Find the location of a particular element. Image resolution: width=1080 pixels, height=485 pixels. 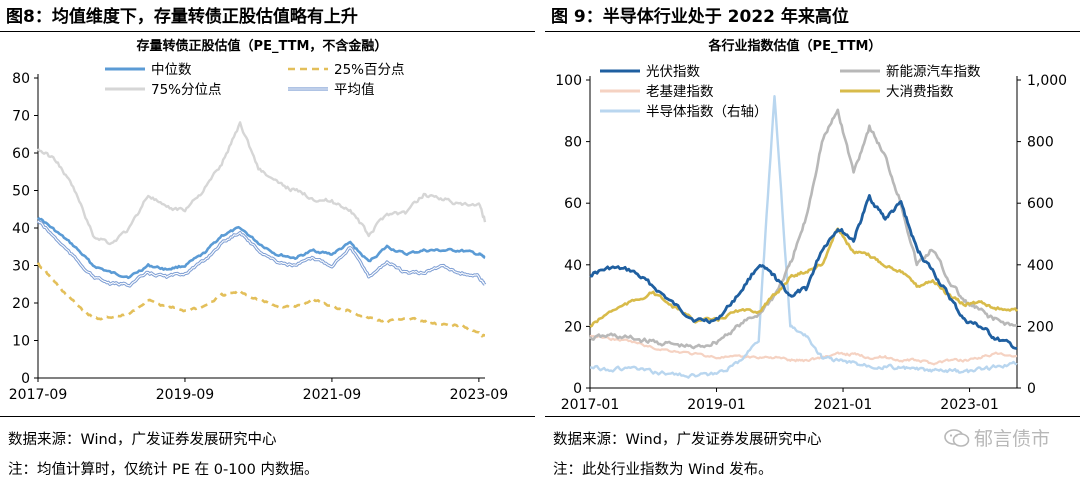

y-tick-label: 100 is located at coordinates (568, 81).